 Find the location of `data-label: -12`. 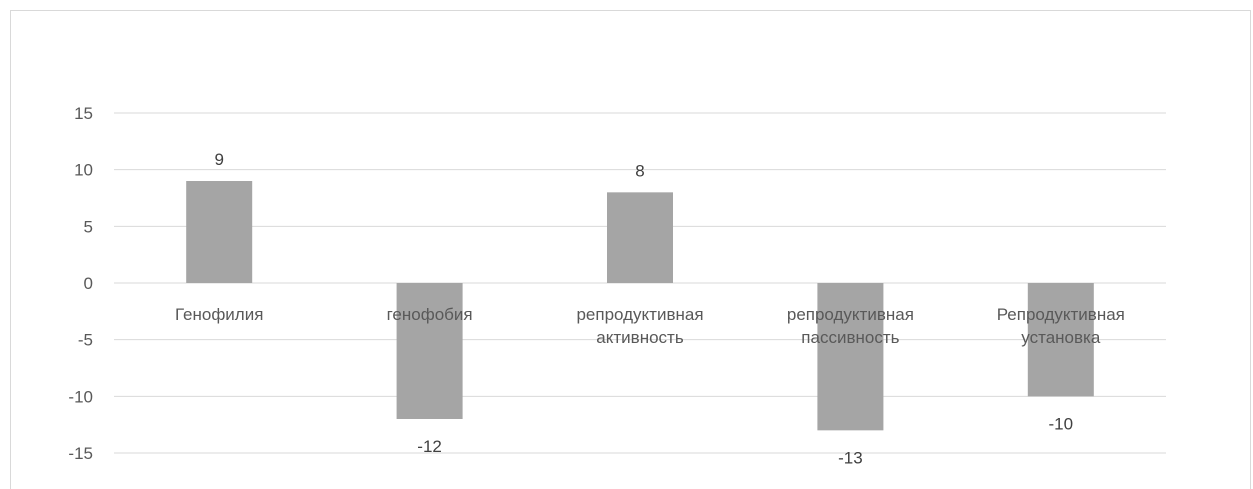

data-label: -12 is located at coordinates (429, 446).